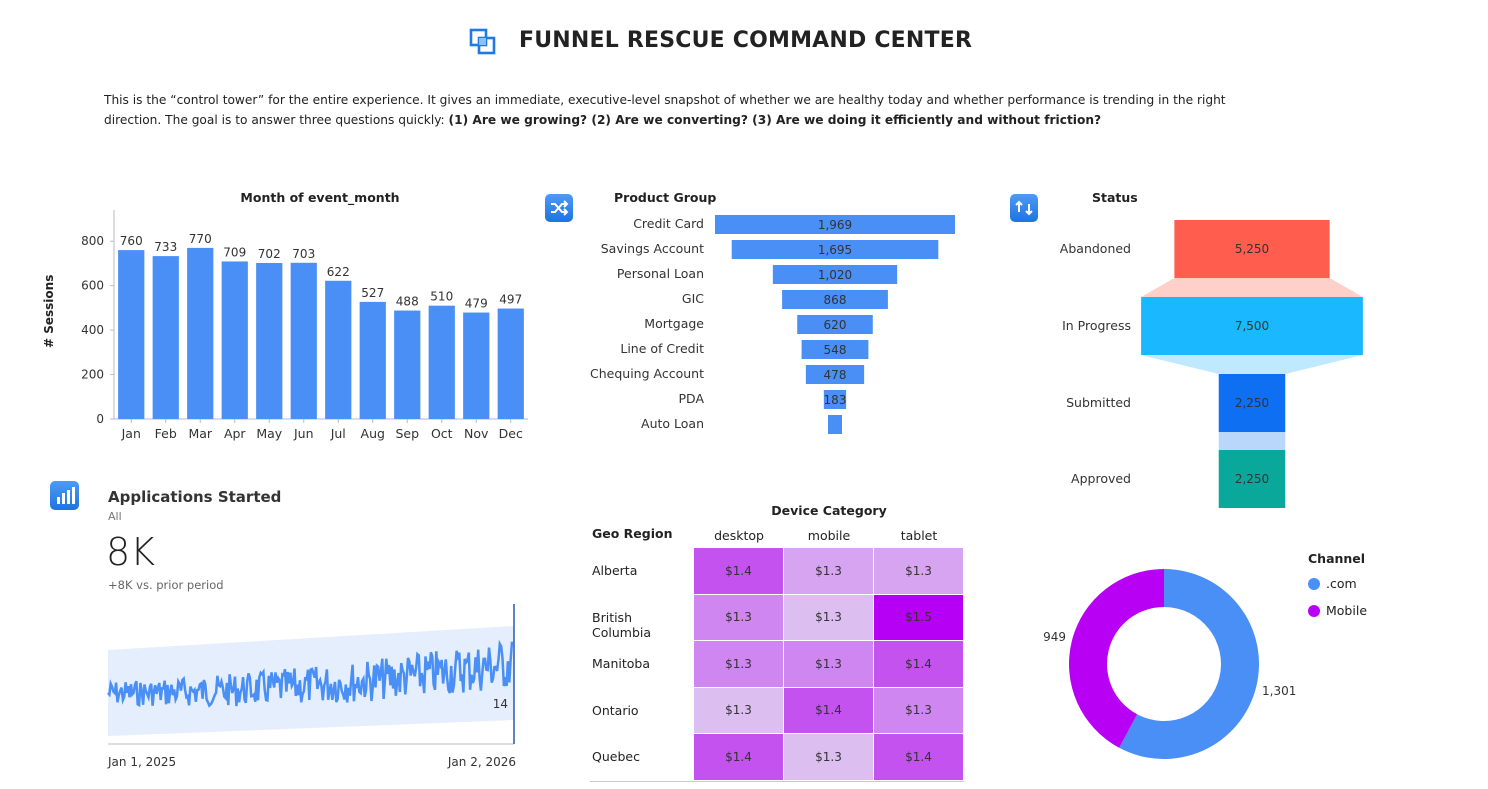  I want to click on product-bar-label: 1,969, so click(835, 225).